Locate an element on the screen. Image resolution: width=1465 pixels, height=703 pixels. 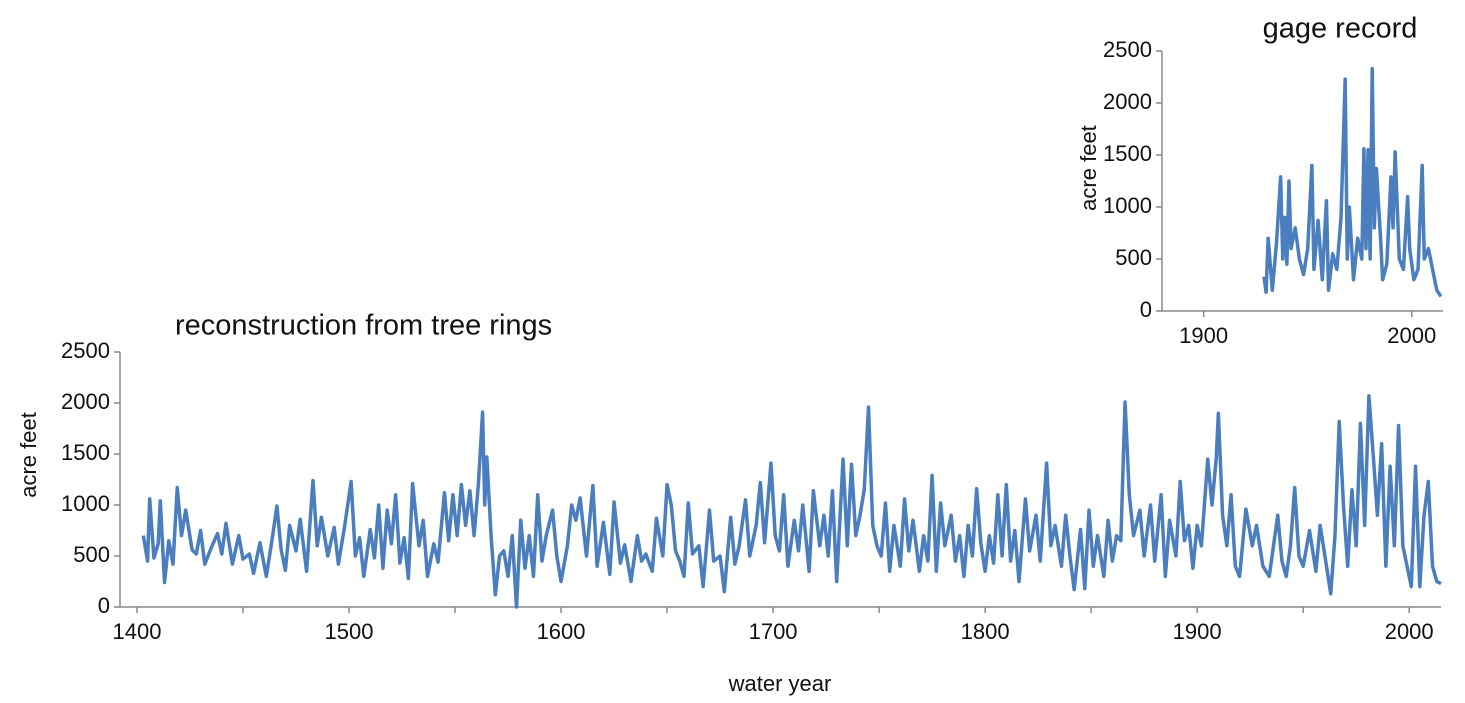
chart-title: gage record is located at coordinates (1340, 29).